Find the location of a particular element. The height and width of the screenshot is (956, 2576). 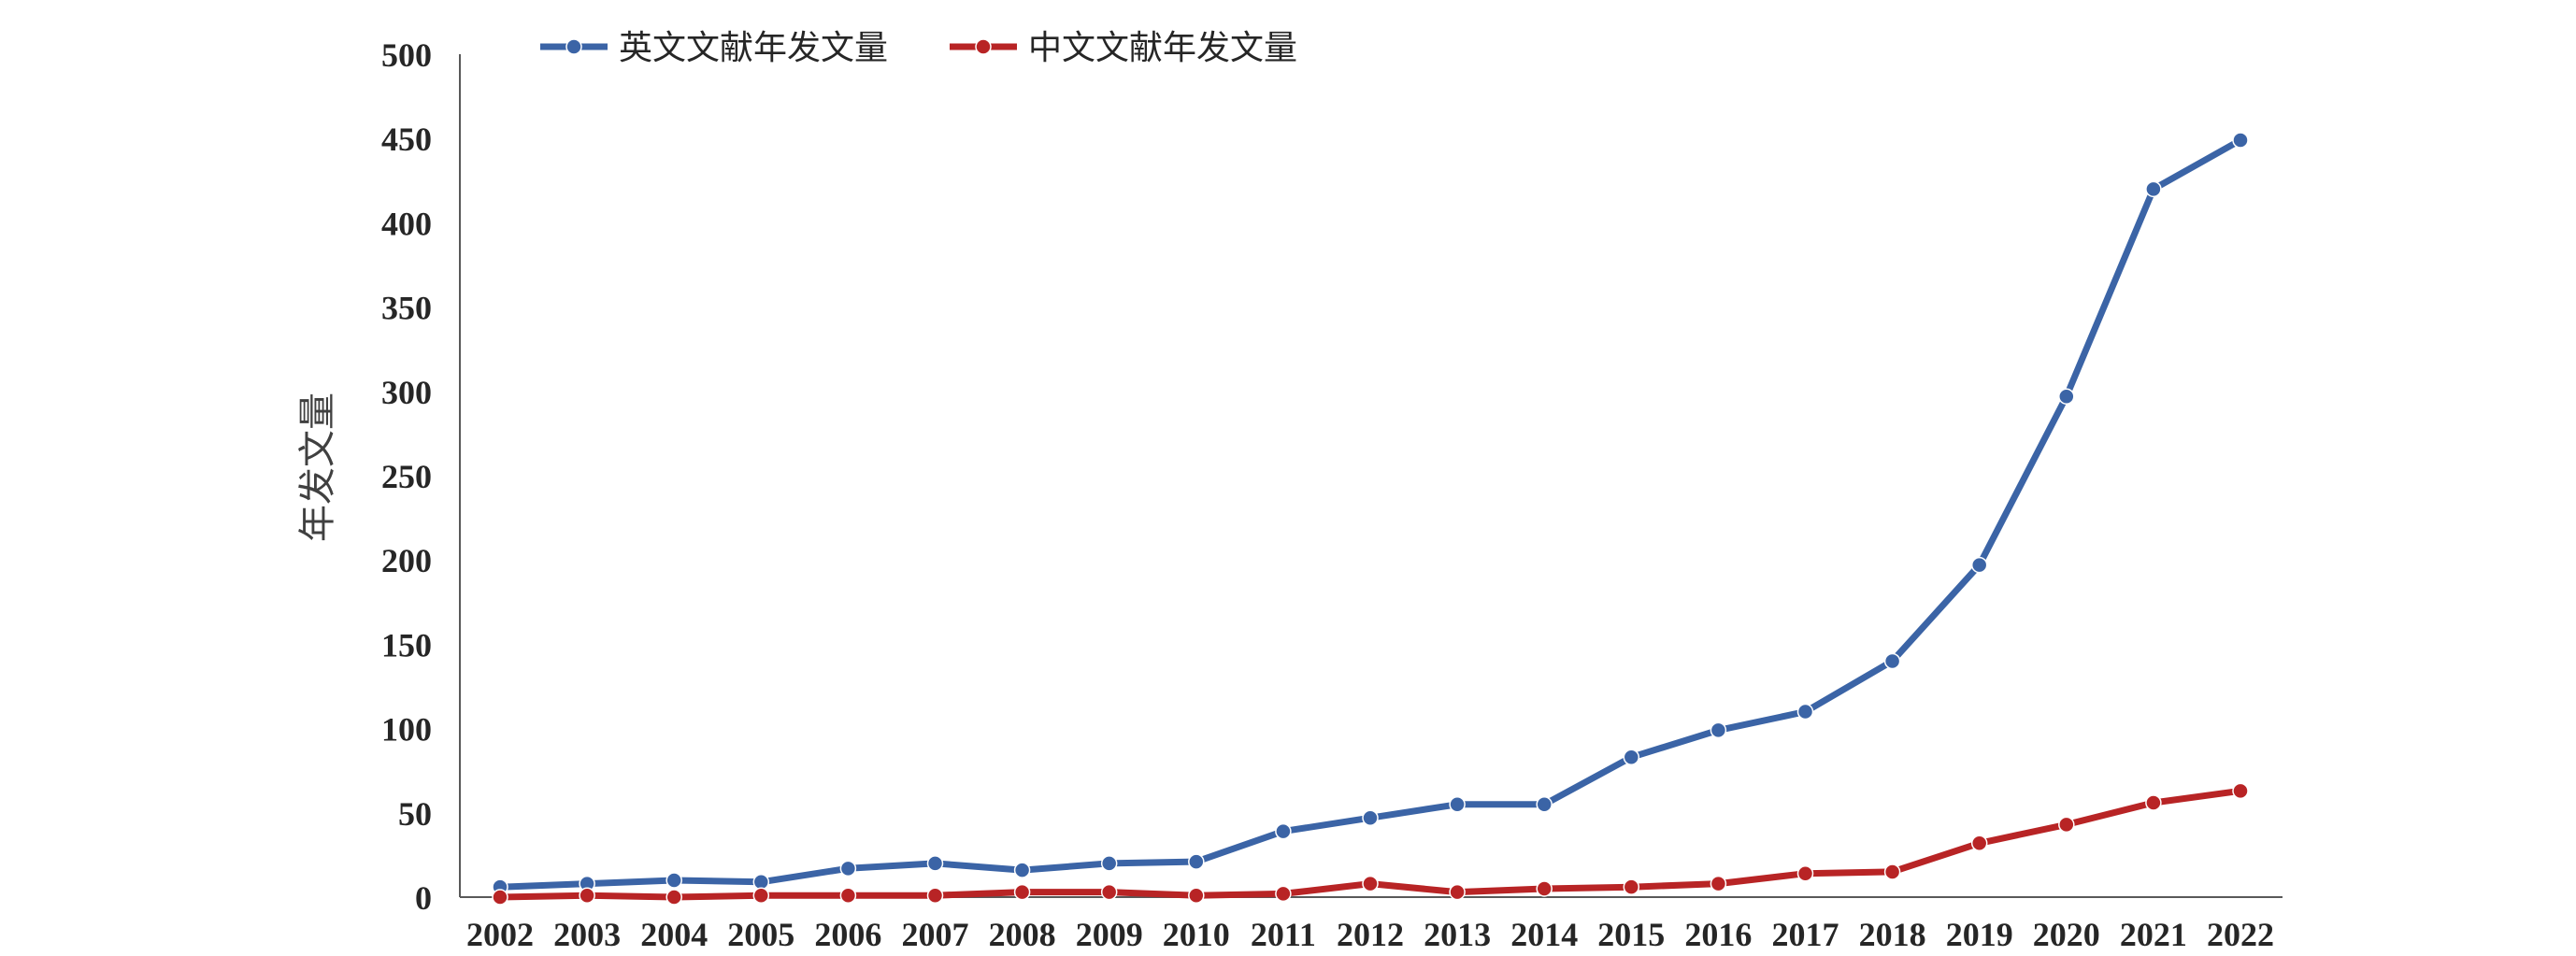

x-tick-label: 2011 is located at coordinates (1283, 934).